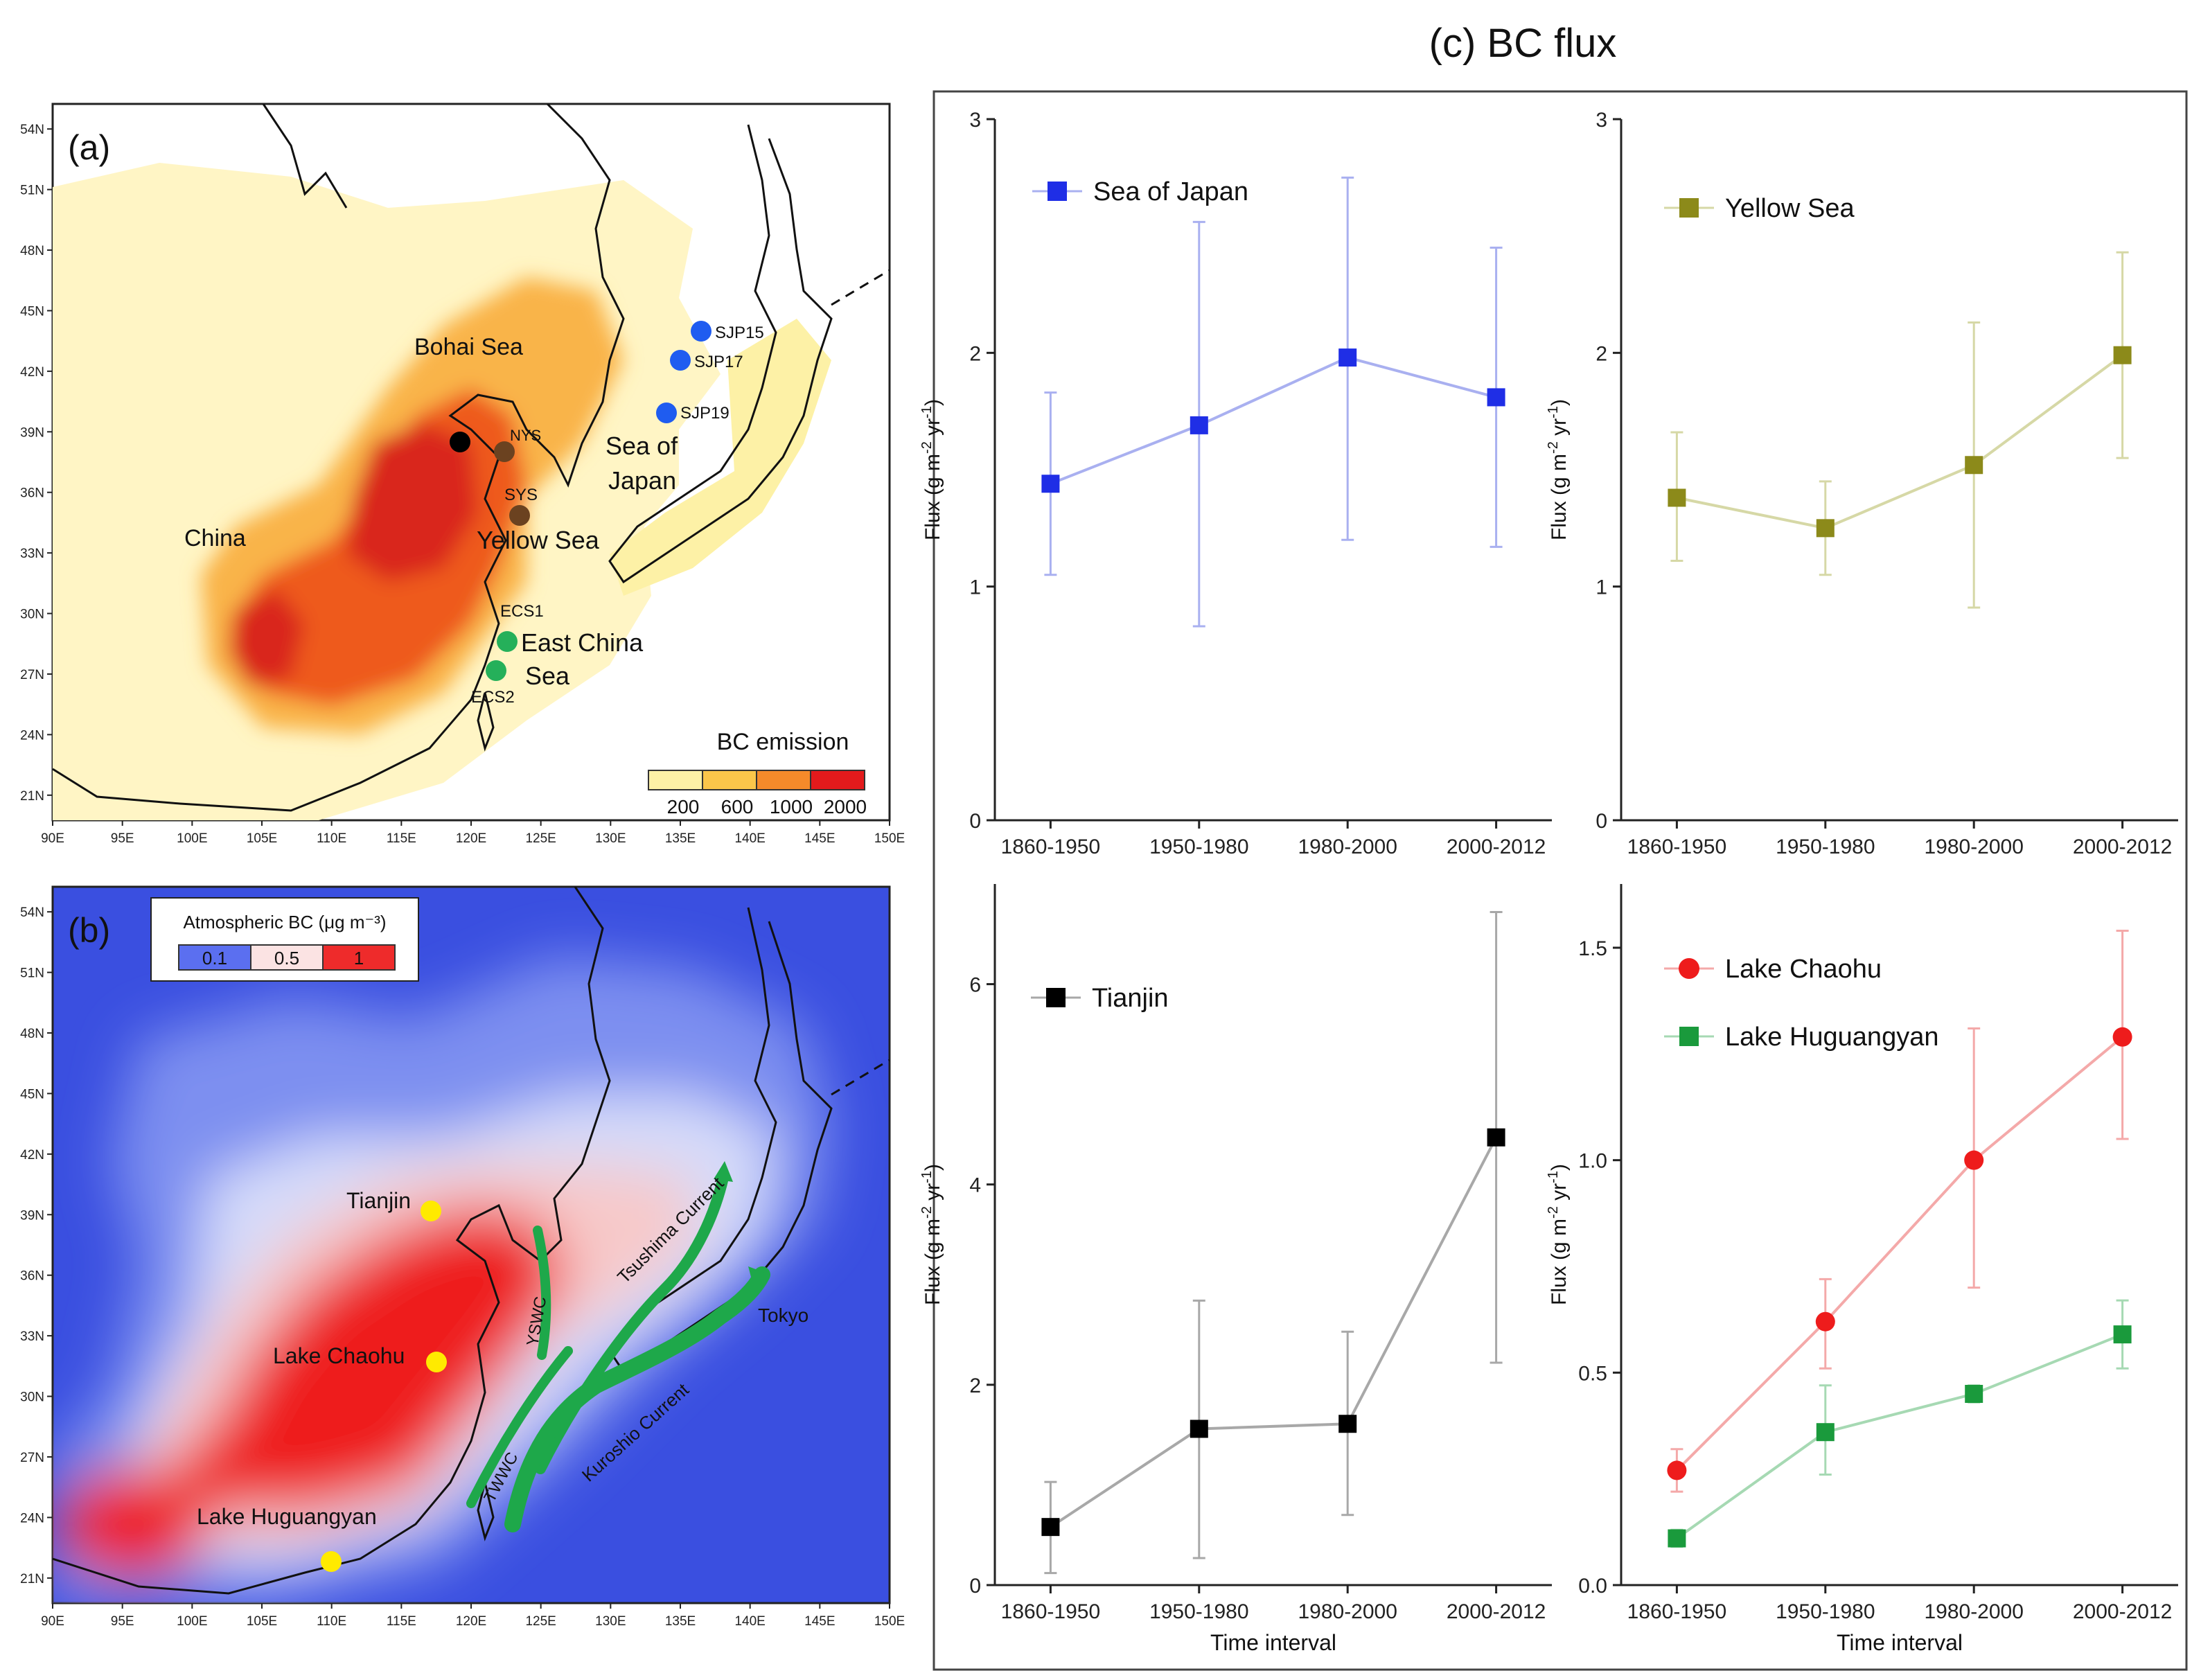  What do you see at coordinates (401, 838) in the screenshot?
I see `lon-tick-label: 115E` at bounding box center [401, 838].